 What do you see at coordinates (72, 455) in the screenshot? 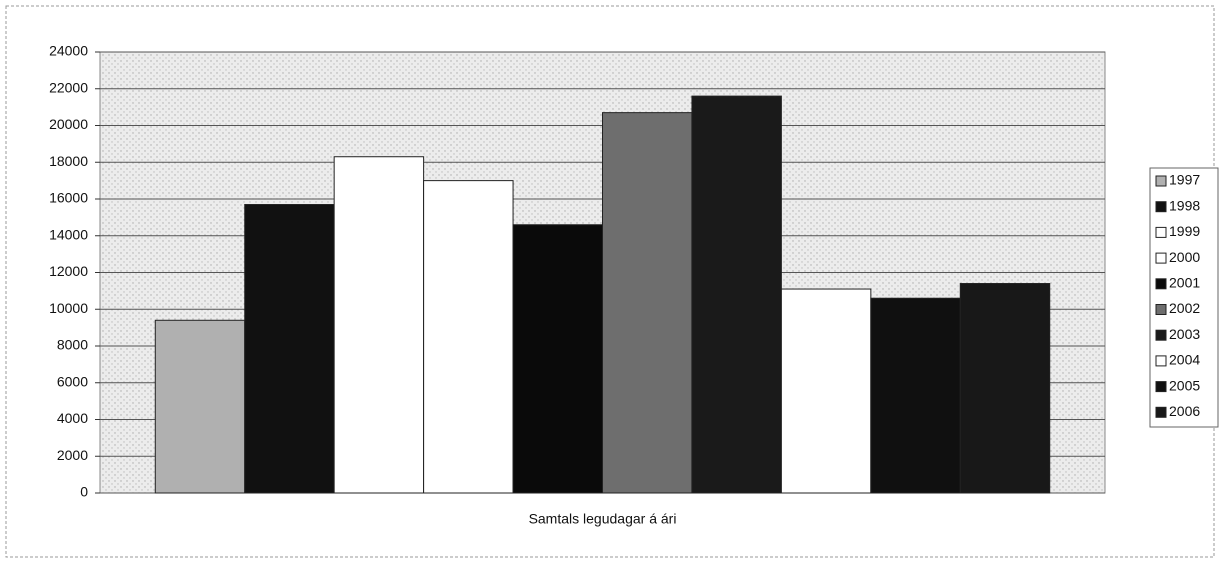
I see `y-tick-label: 2000` at bounding box center [72, 455].